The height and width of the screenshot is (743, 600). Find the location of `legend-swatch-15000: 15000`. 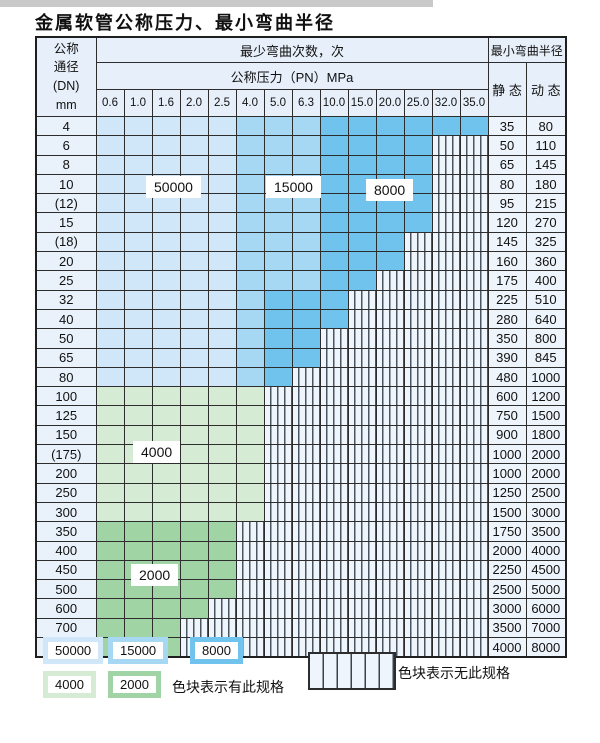

legend-swatch-15000: 15000 is located at coordinates (138, 650).